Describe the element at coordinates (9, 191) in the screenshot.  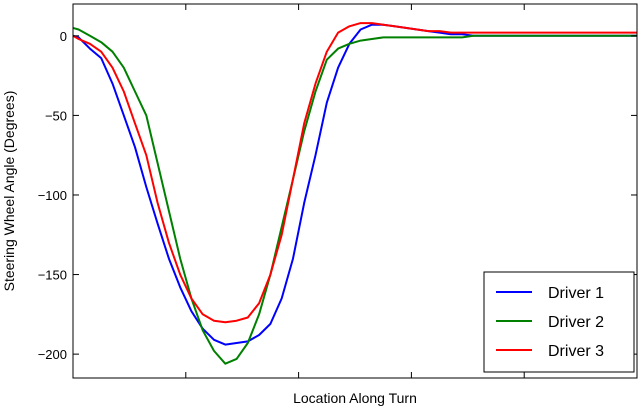
I see `y-axis-label: Steering Wheel Angle (Degrees)` at that location.